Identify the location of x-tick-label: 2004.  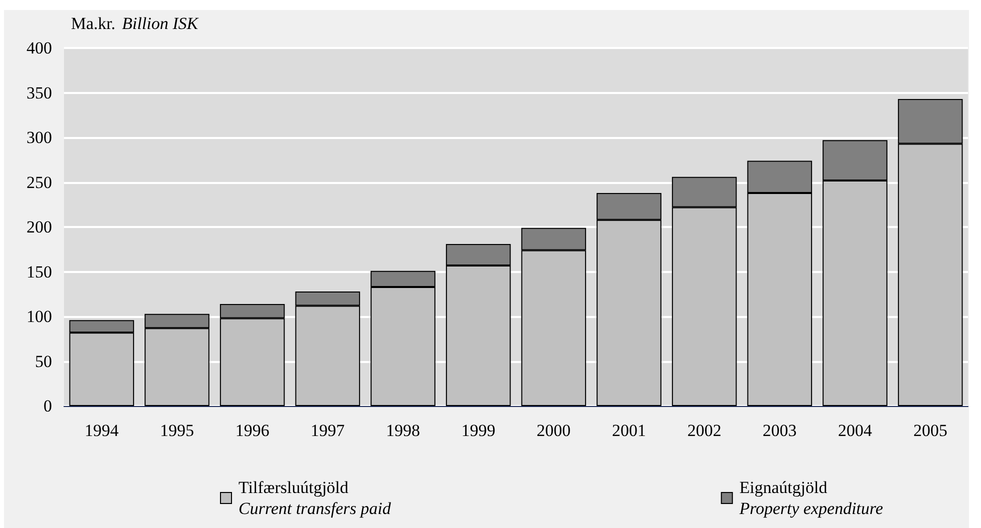
(855, 430).